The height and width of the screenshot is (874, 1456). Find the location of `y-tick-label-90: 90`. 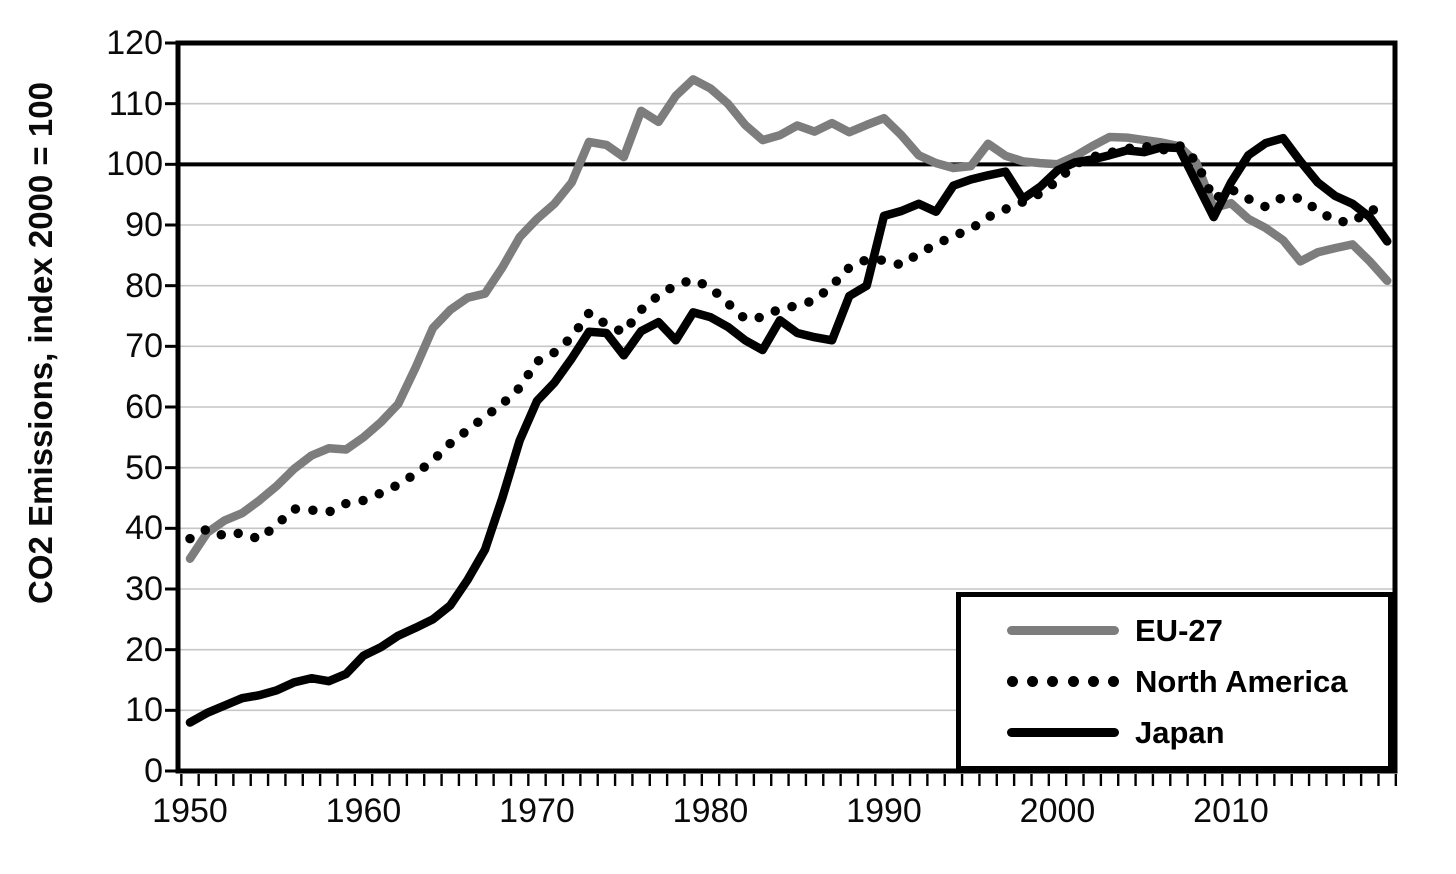

y-tick-label-90: 90 is located at coordinates (144, 225).